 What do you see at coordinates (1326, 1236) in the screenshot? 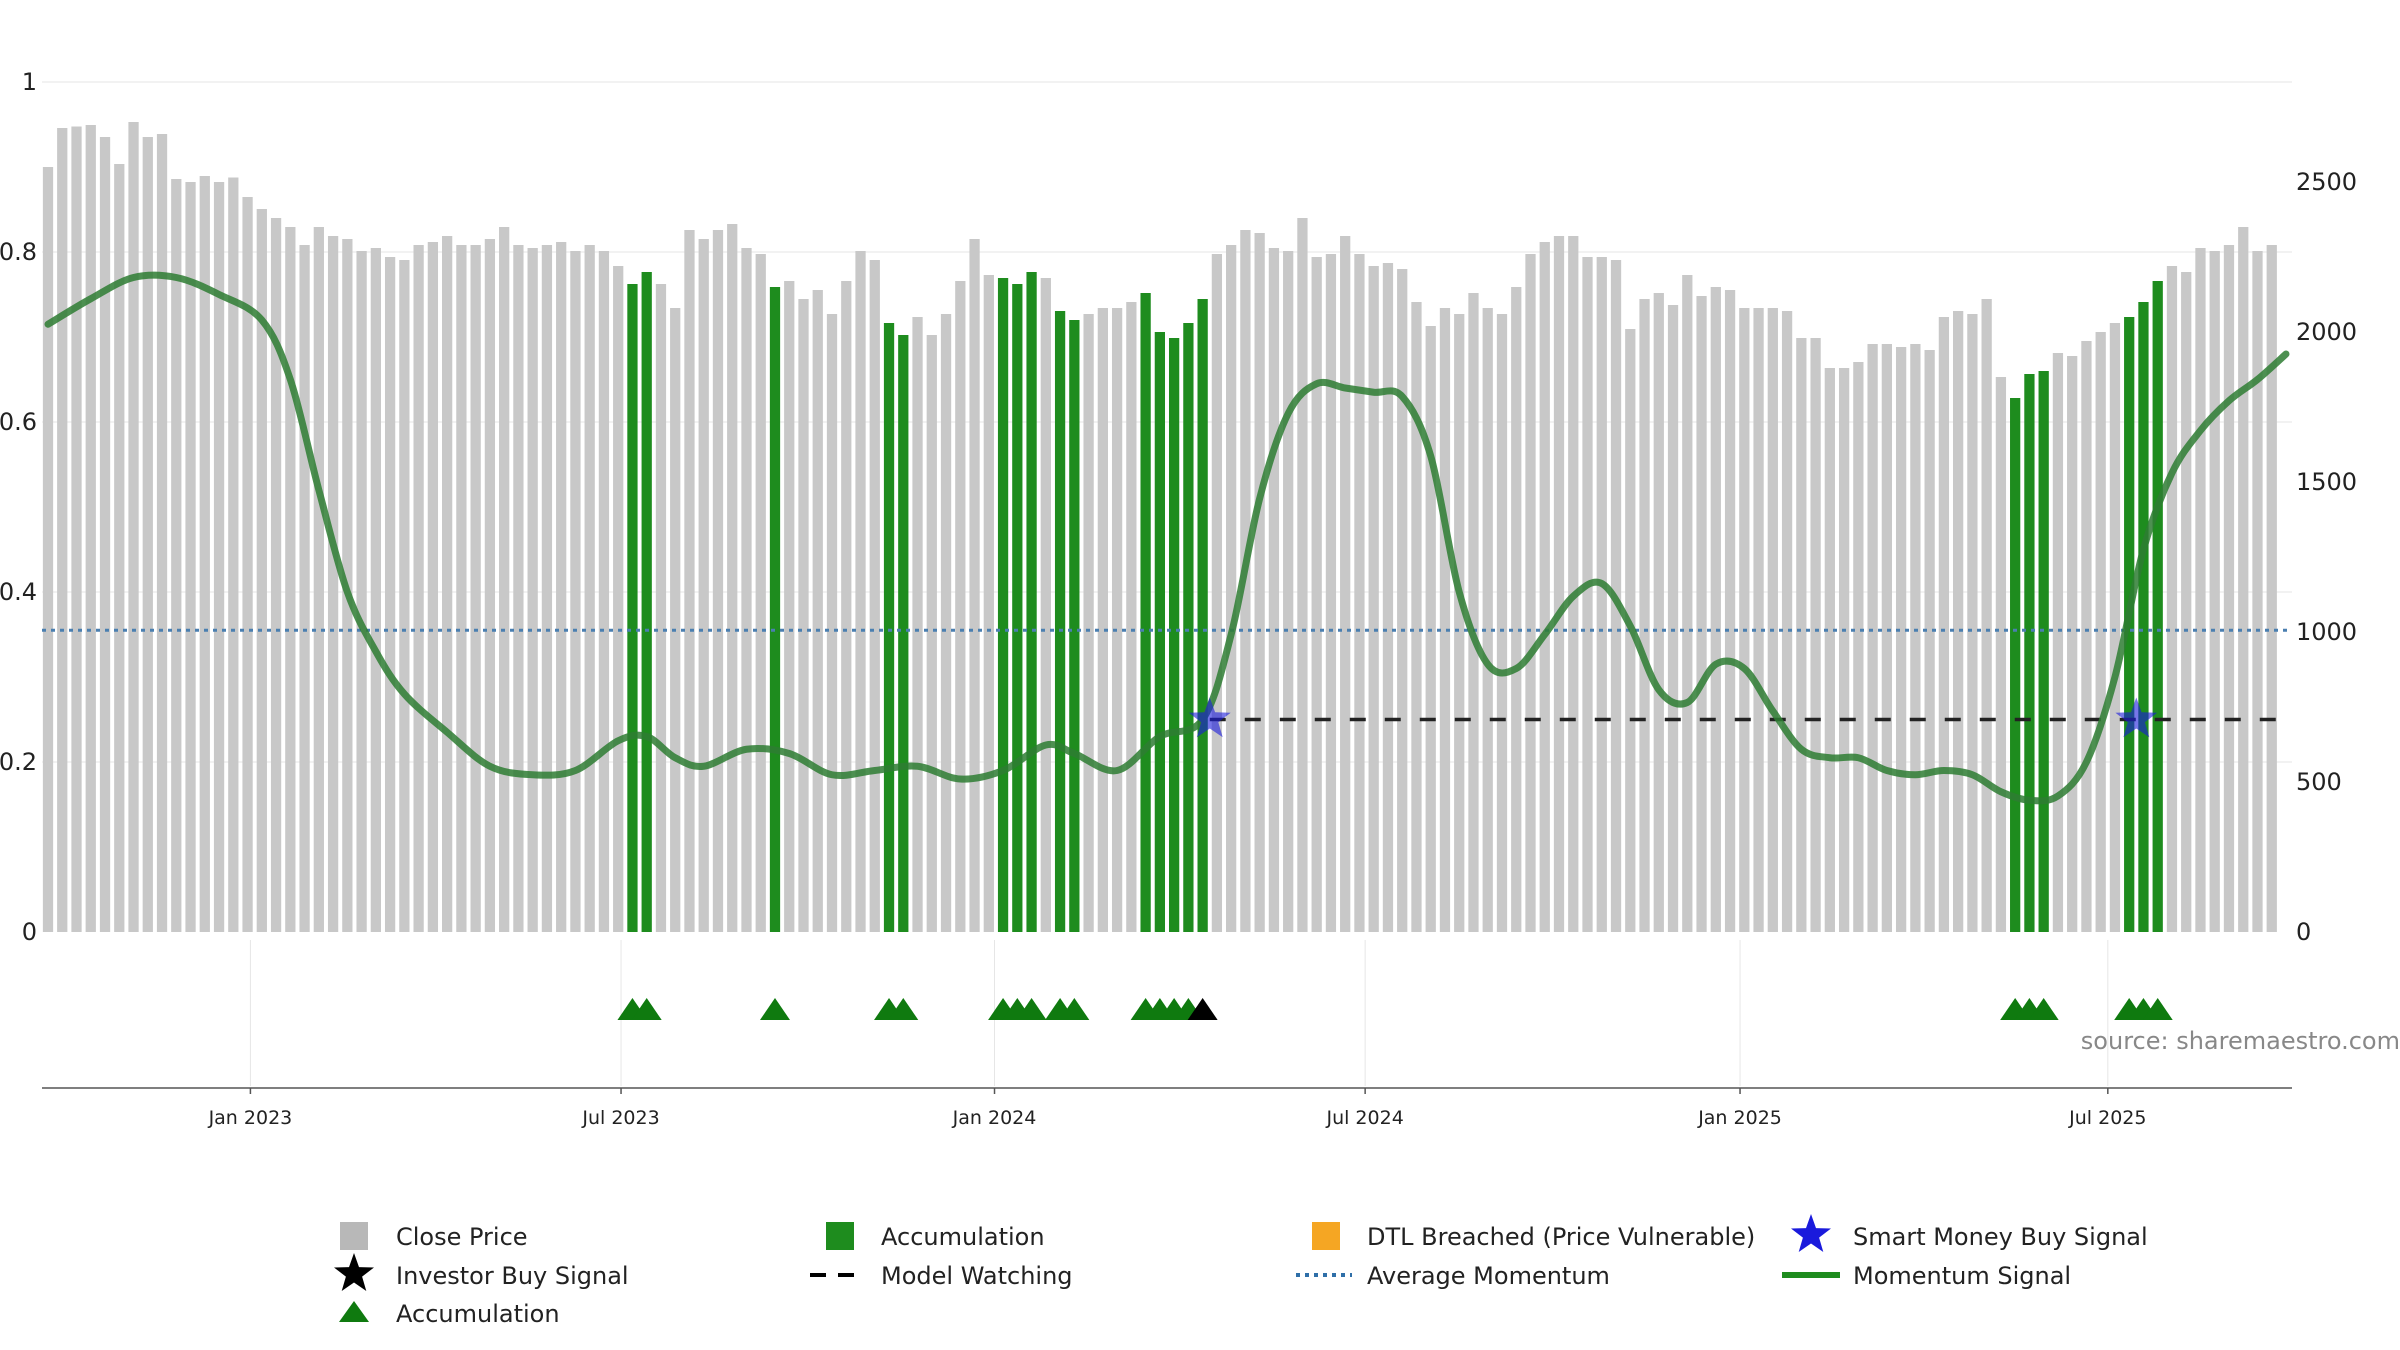
I see `legend-swatch-dtl-breached` at bounding box center [1326, 1236].